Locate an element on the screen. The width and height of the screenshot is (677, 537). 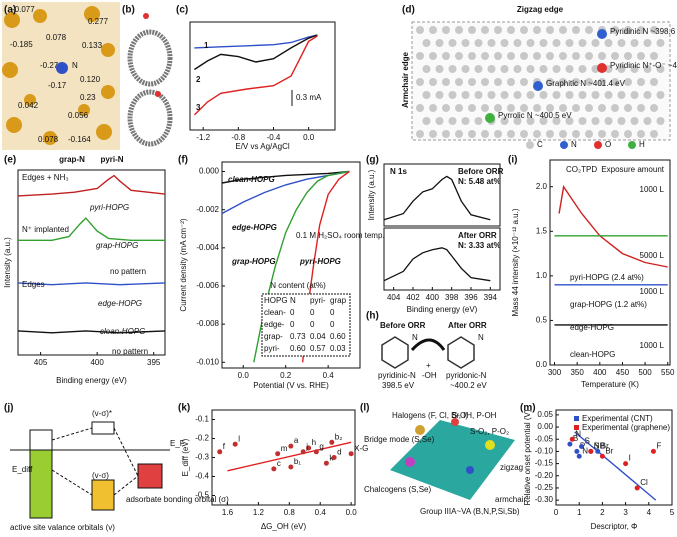
peak-label: grap-N is located at coordinates (72, 159).